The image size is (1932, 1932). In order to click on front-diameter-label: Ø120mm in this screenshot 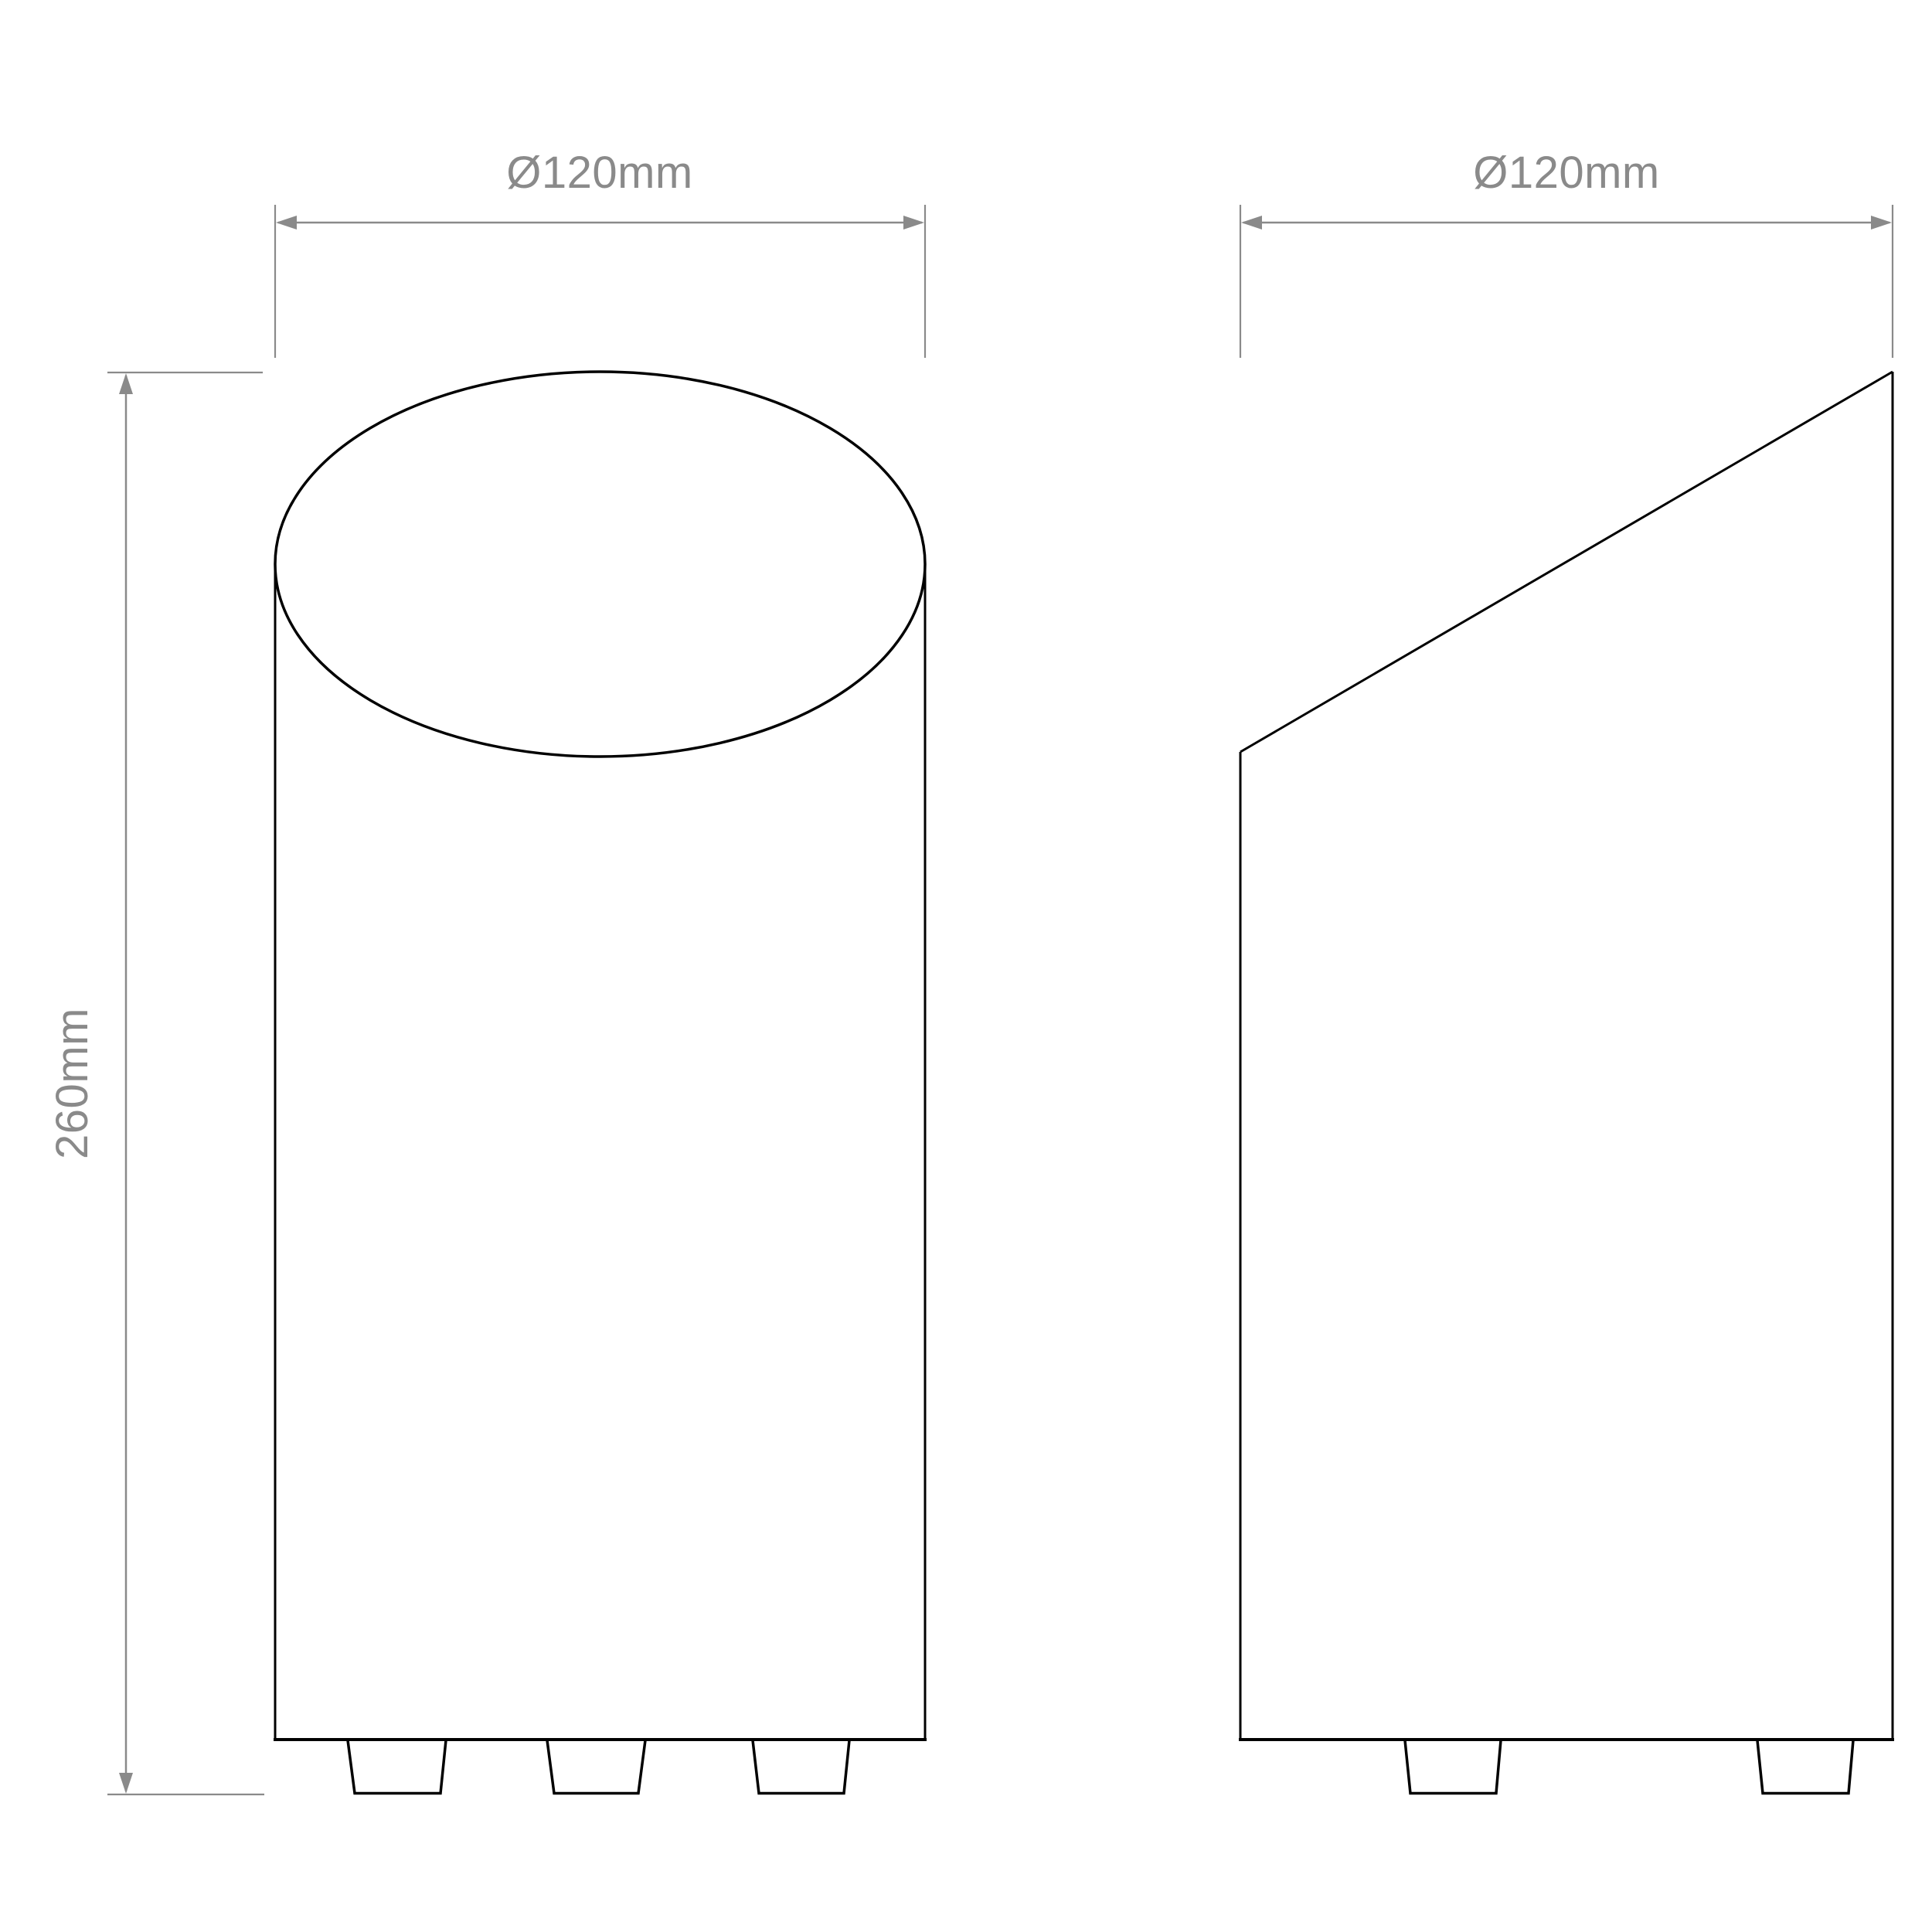, I will do `click(599, 173)`.